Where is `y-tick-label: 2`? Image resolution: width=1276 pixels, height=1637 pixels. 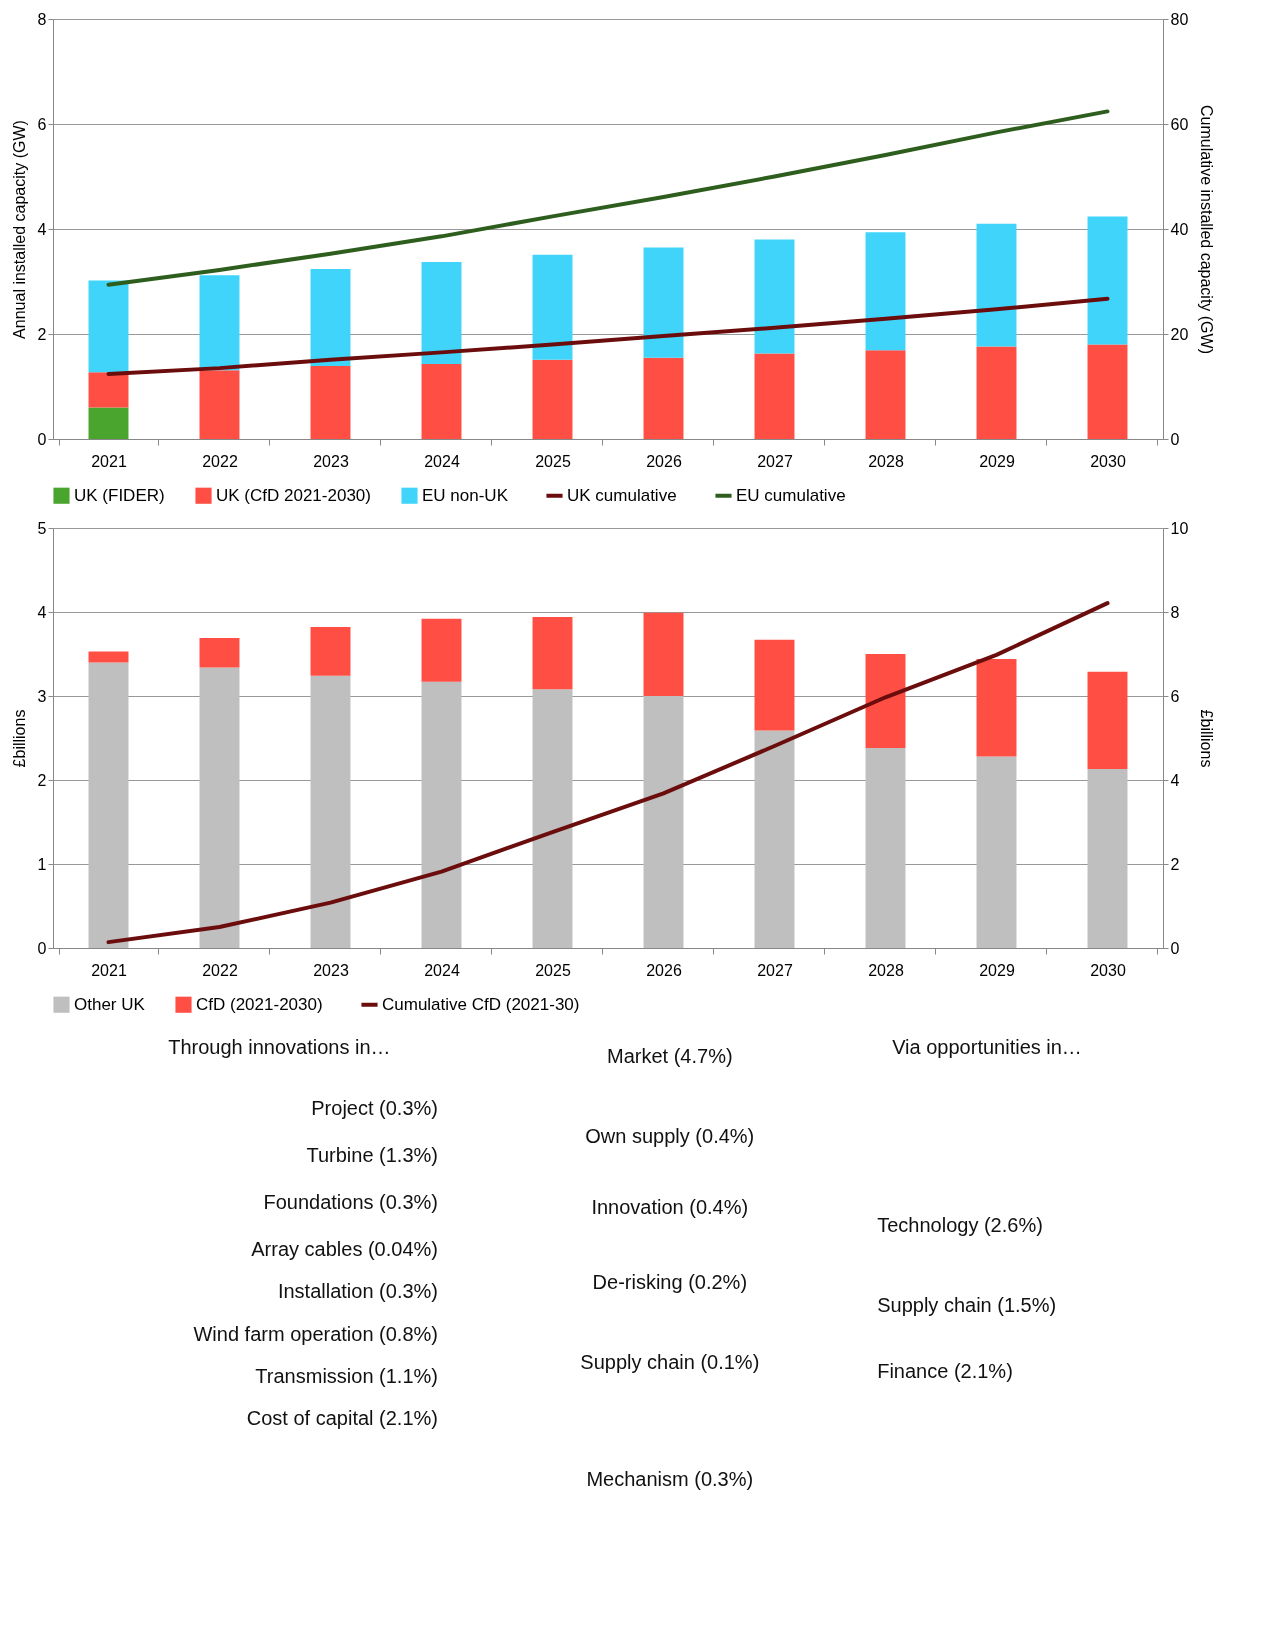
y-tick-label: 2 is located at coordinates (42, 334).